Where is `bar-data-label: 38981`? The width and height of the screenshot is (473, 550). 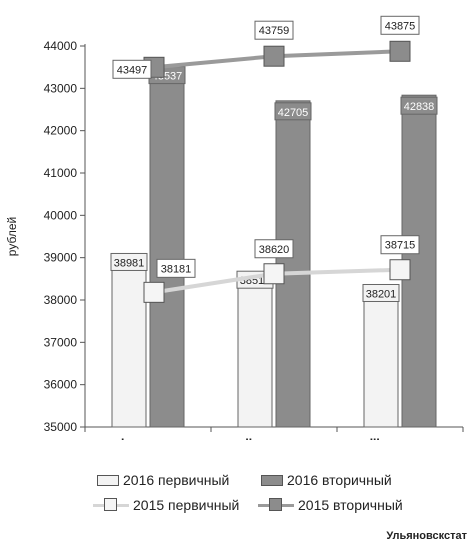
bar-data-label: 38981 is located at coordinates (129, 263).